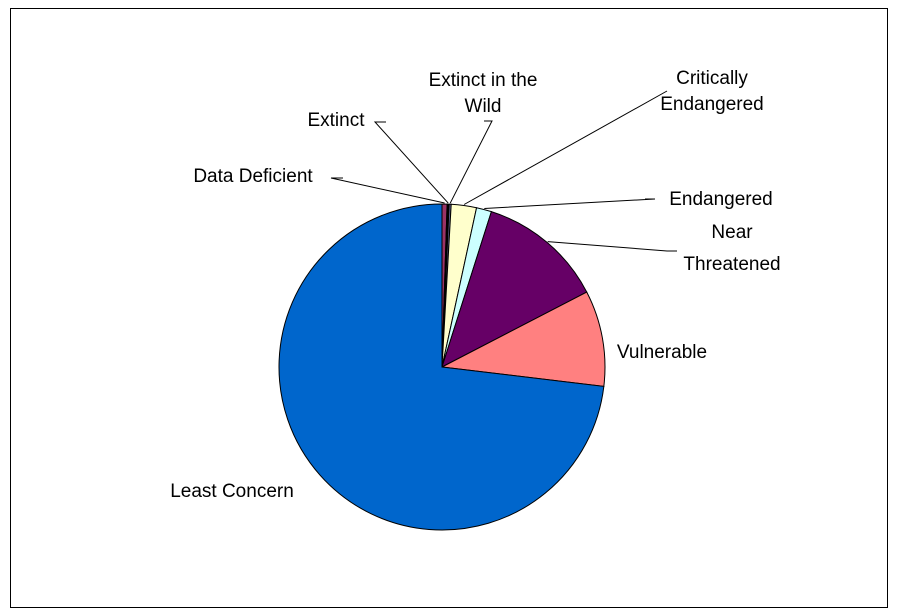 The height and width of the screenshot is (608, 897). I want to click on slice-label-line: Vulnerable, so click(662, 352).